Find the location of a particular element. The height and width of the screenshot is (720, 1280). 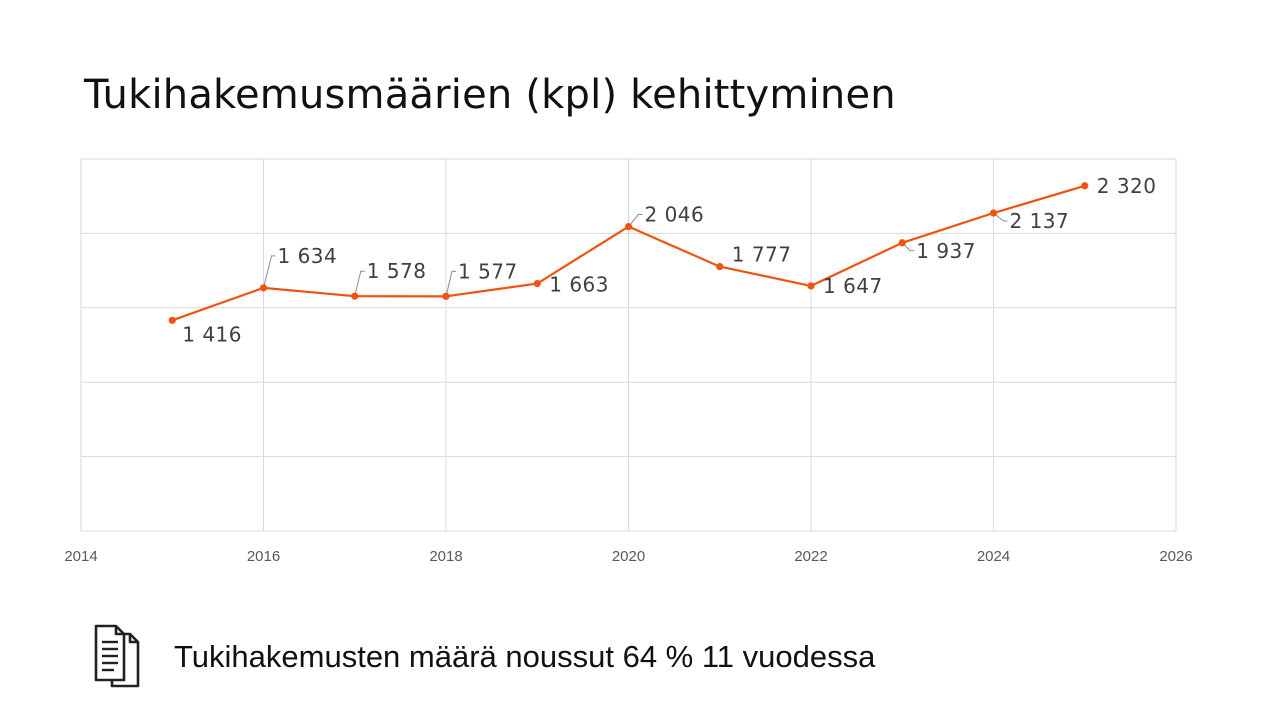

document-icon is located at coordinates (117, 656).